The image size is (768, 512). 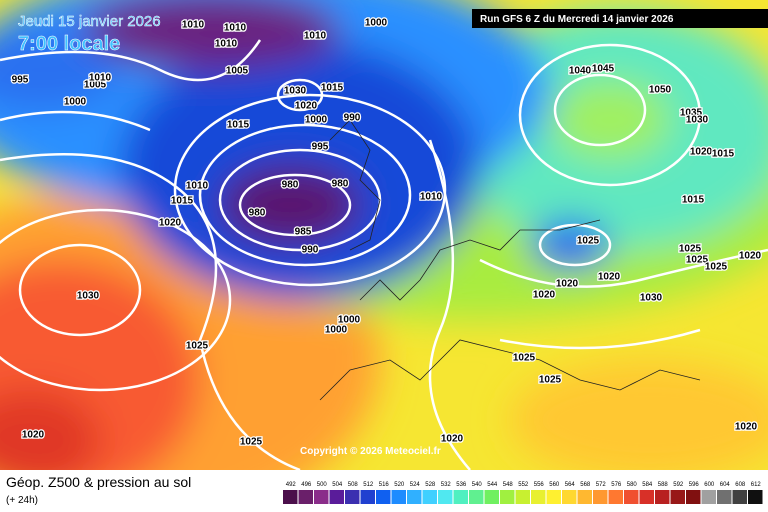 What do you see at coordinates (554, 485) in the screenshot?
I see `colorbar-label: 560` at bounding box center [554, 485].